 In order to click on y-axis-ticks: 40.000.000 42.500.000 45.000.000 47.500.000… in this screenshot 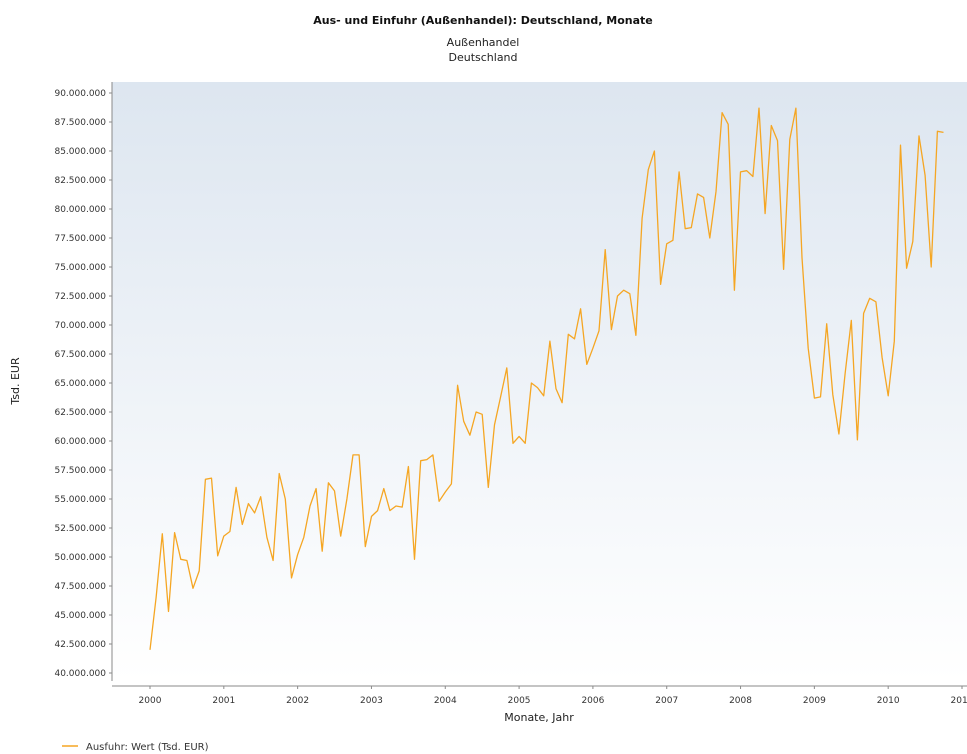, I will do `click(83, 384)`.